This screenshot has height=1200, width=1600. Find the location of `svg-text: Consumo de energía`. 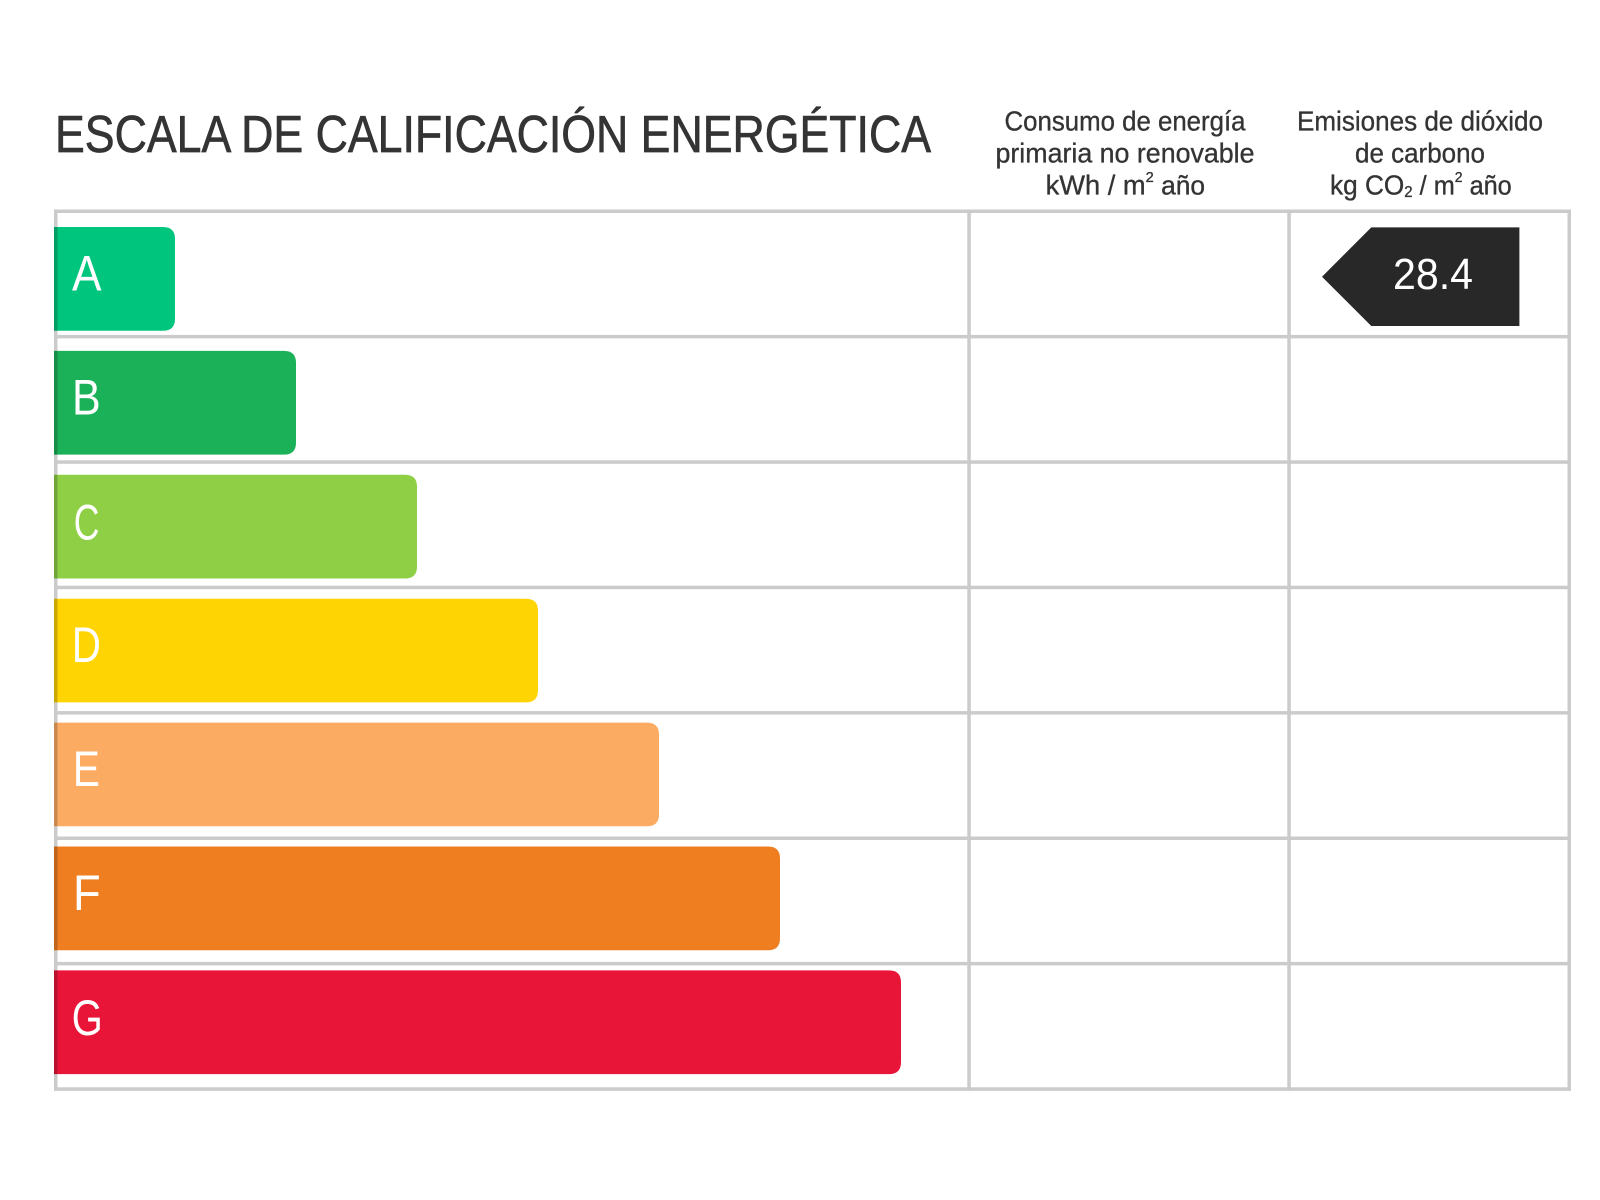

svg-text: Consumo de energía is located at coordinates (1125, 121).